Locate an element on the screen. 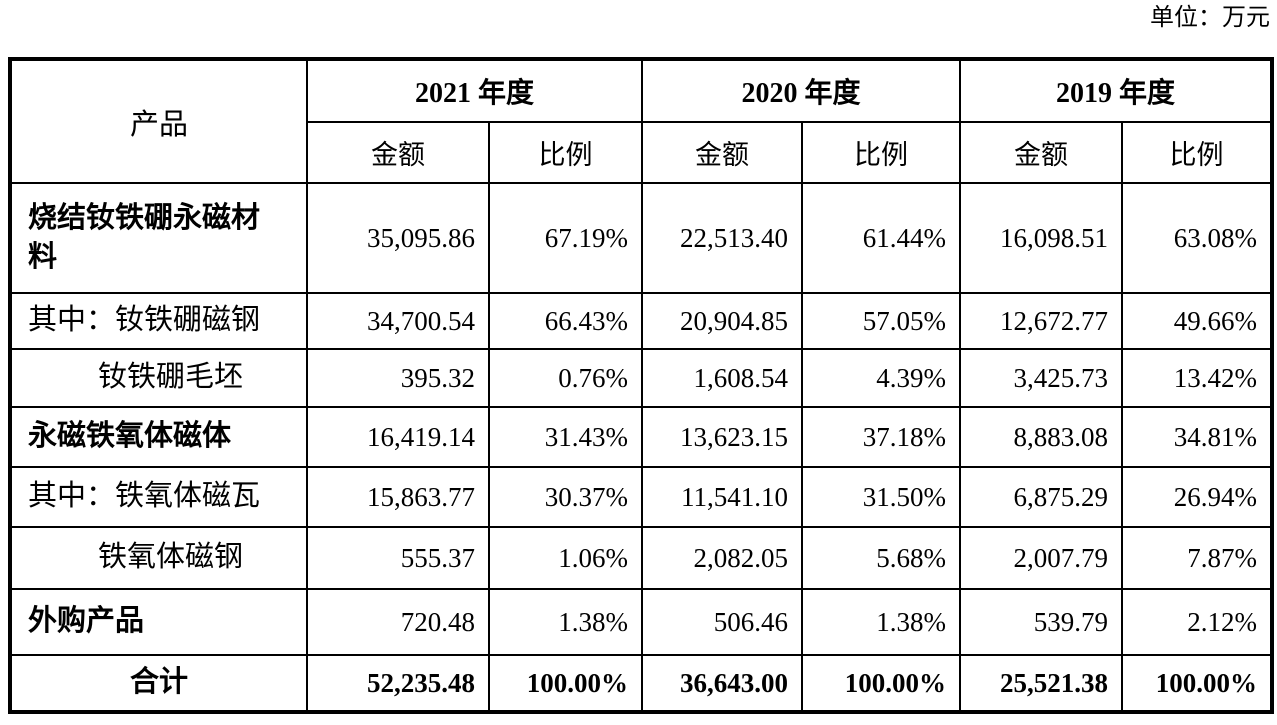  amount-2020: 2,082.05 is located at coordinates (722, 558).